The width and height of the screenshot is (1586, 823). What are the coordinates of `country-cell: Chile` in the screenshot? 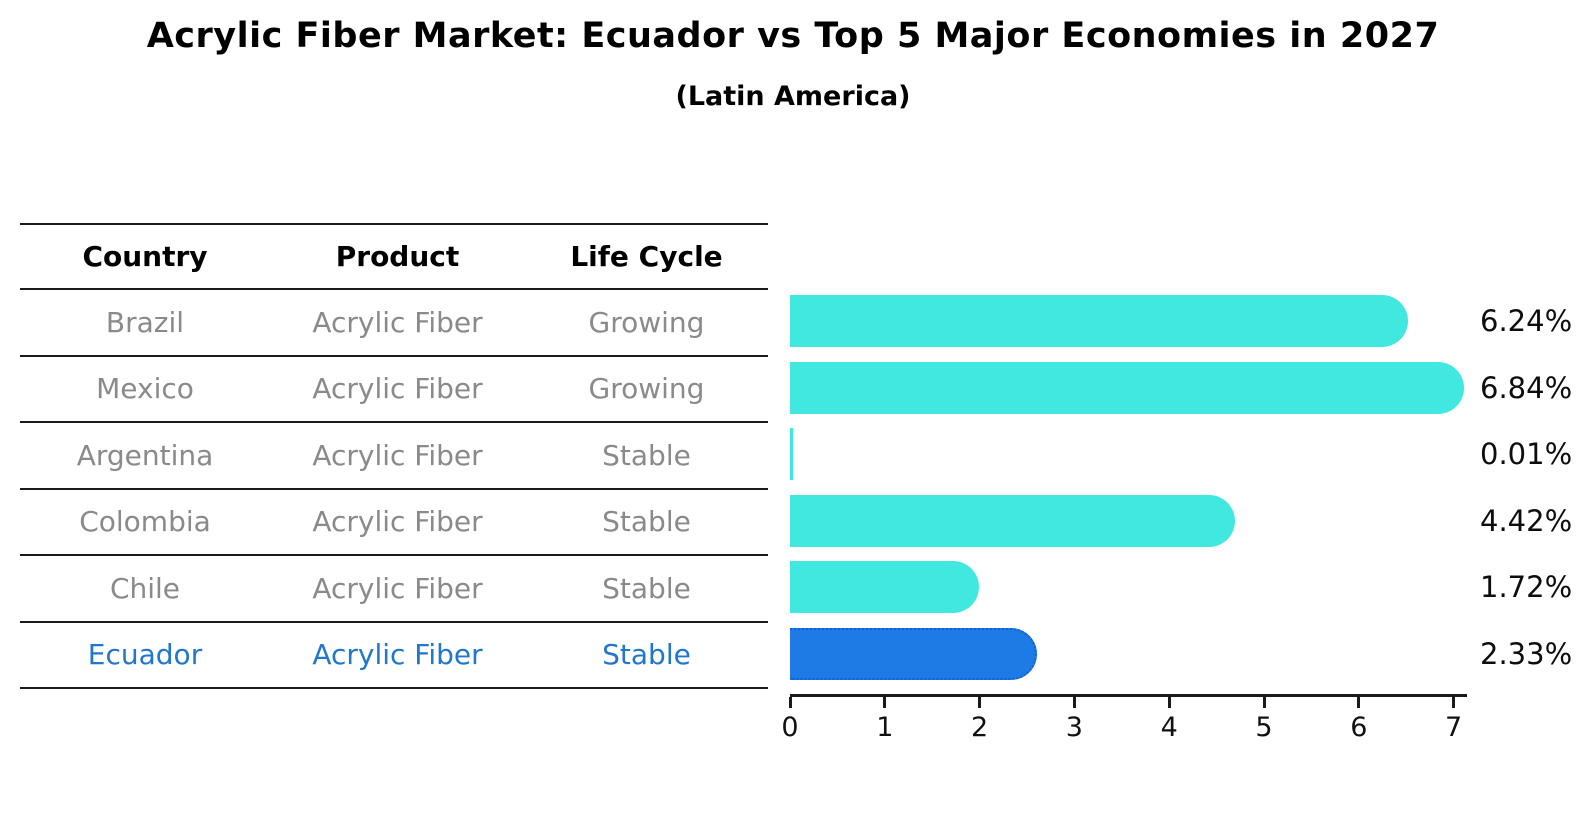 It's located at (145, 588).